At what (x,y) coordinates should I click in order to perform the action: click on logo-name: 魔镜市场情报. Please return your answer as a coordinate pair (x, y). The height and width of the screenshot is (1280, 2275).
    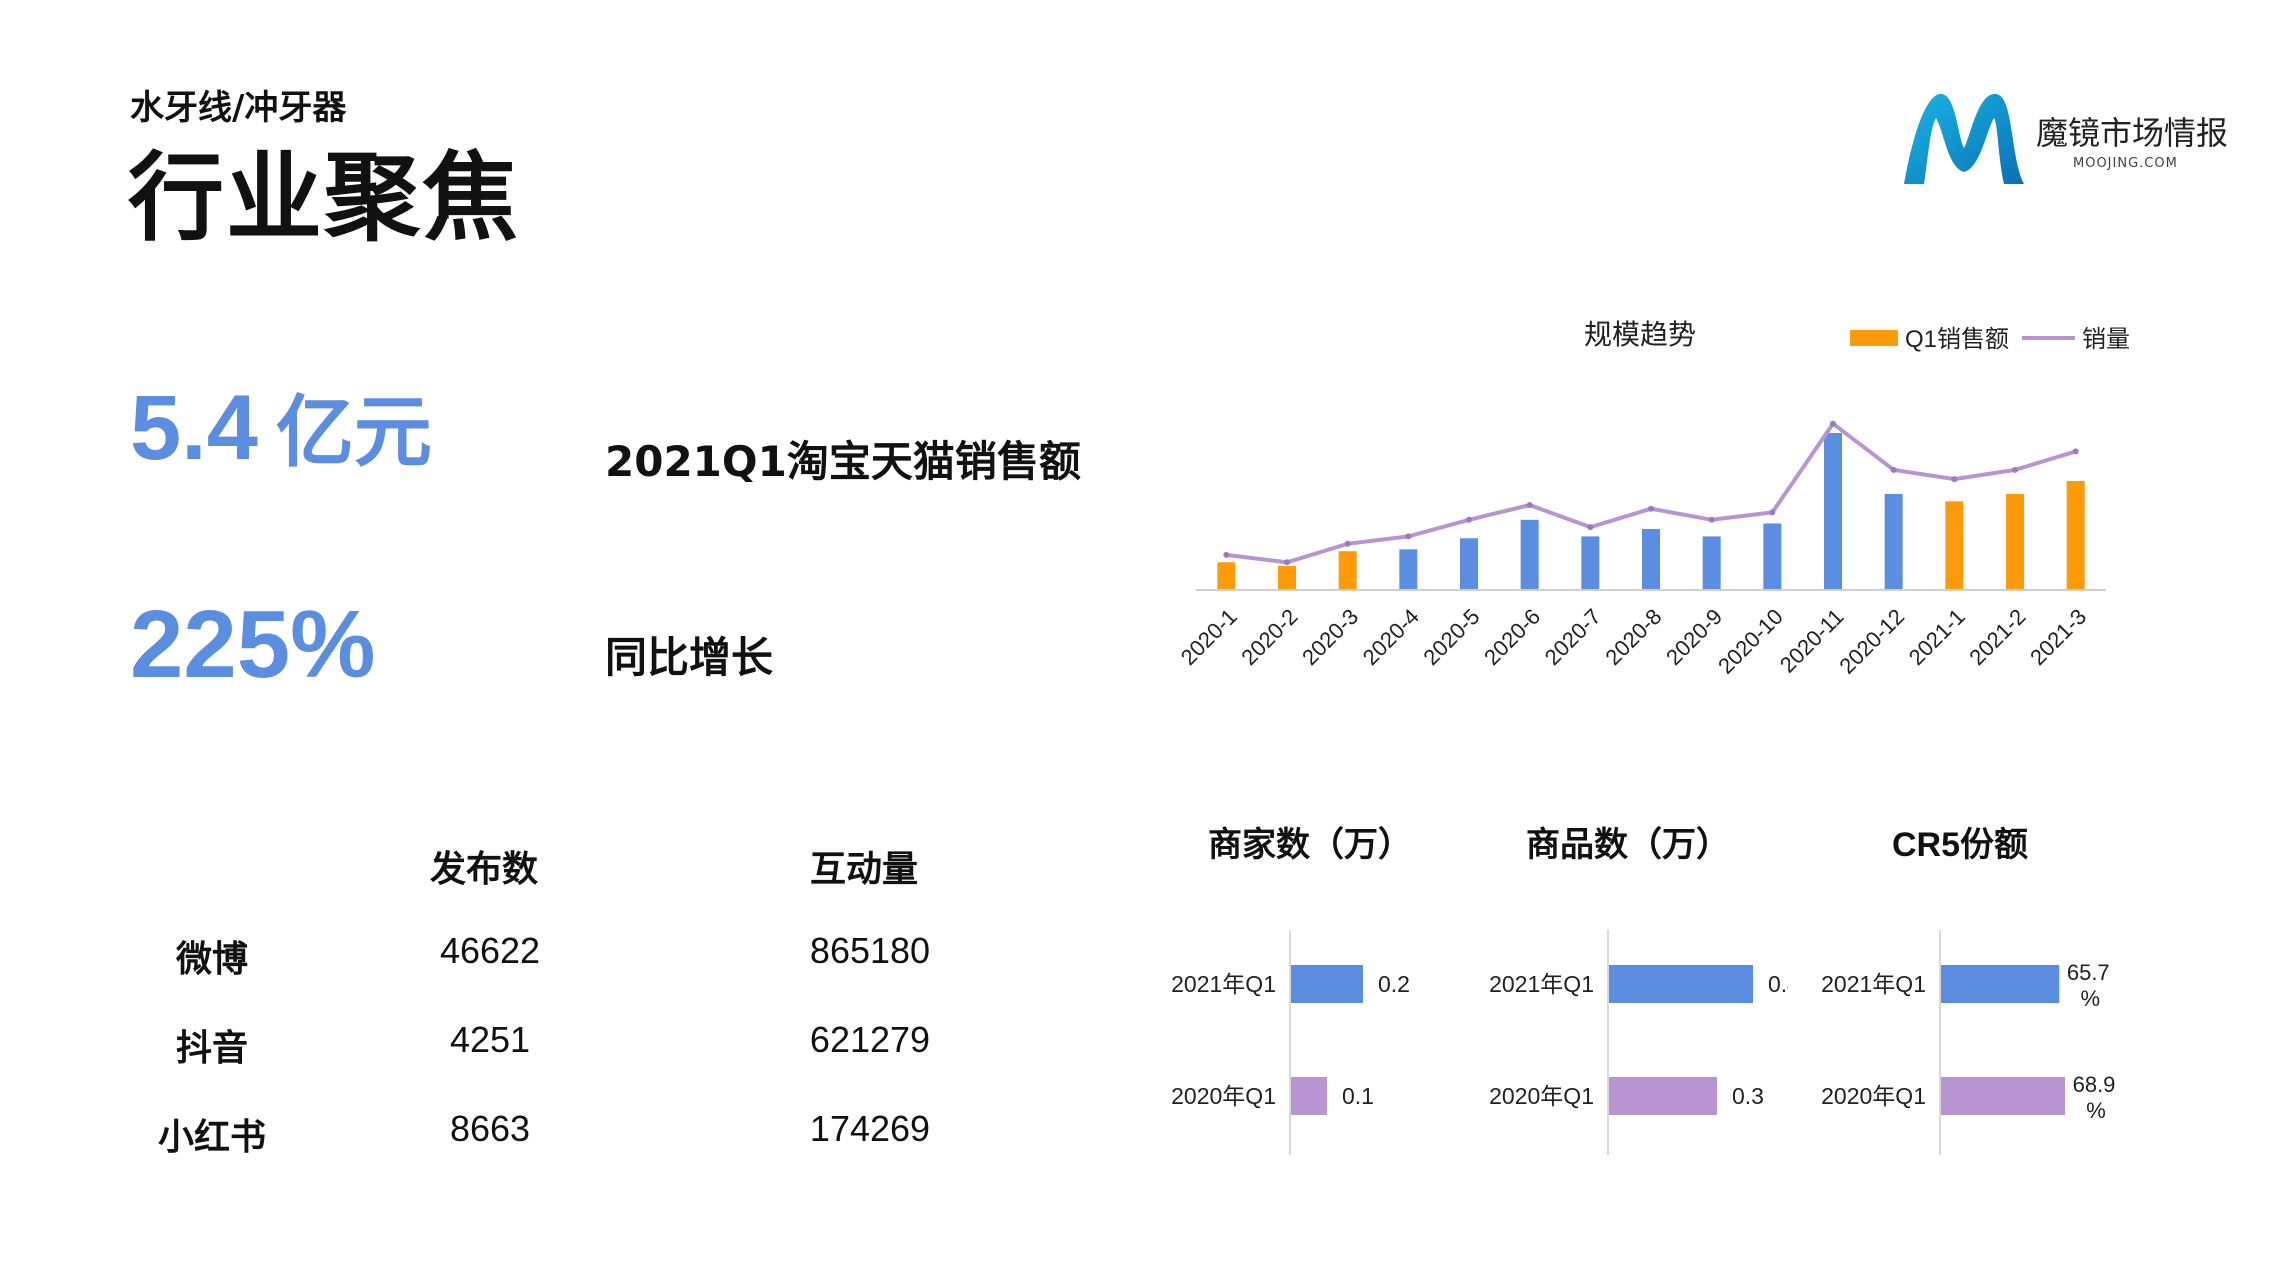
    Looking at the image, I should click on (2132, 133).